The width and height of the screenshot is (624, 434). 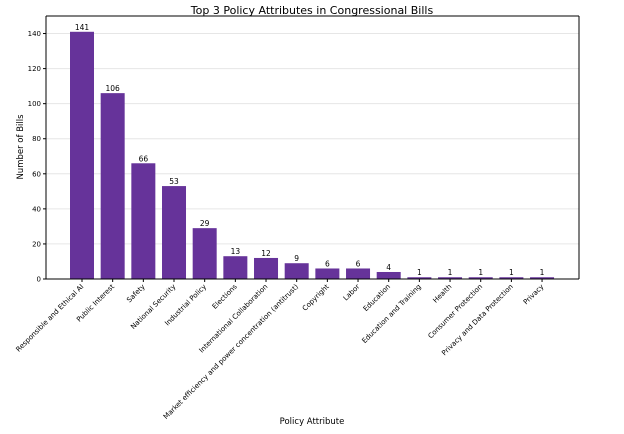 What do you see at coordinates (21, 147) in the screenshot?
I see `y-axis-title: Number of Bills` at bounding box center [21, 147].